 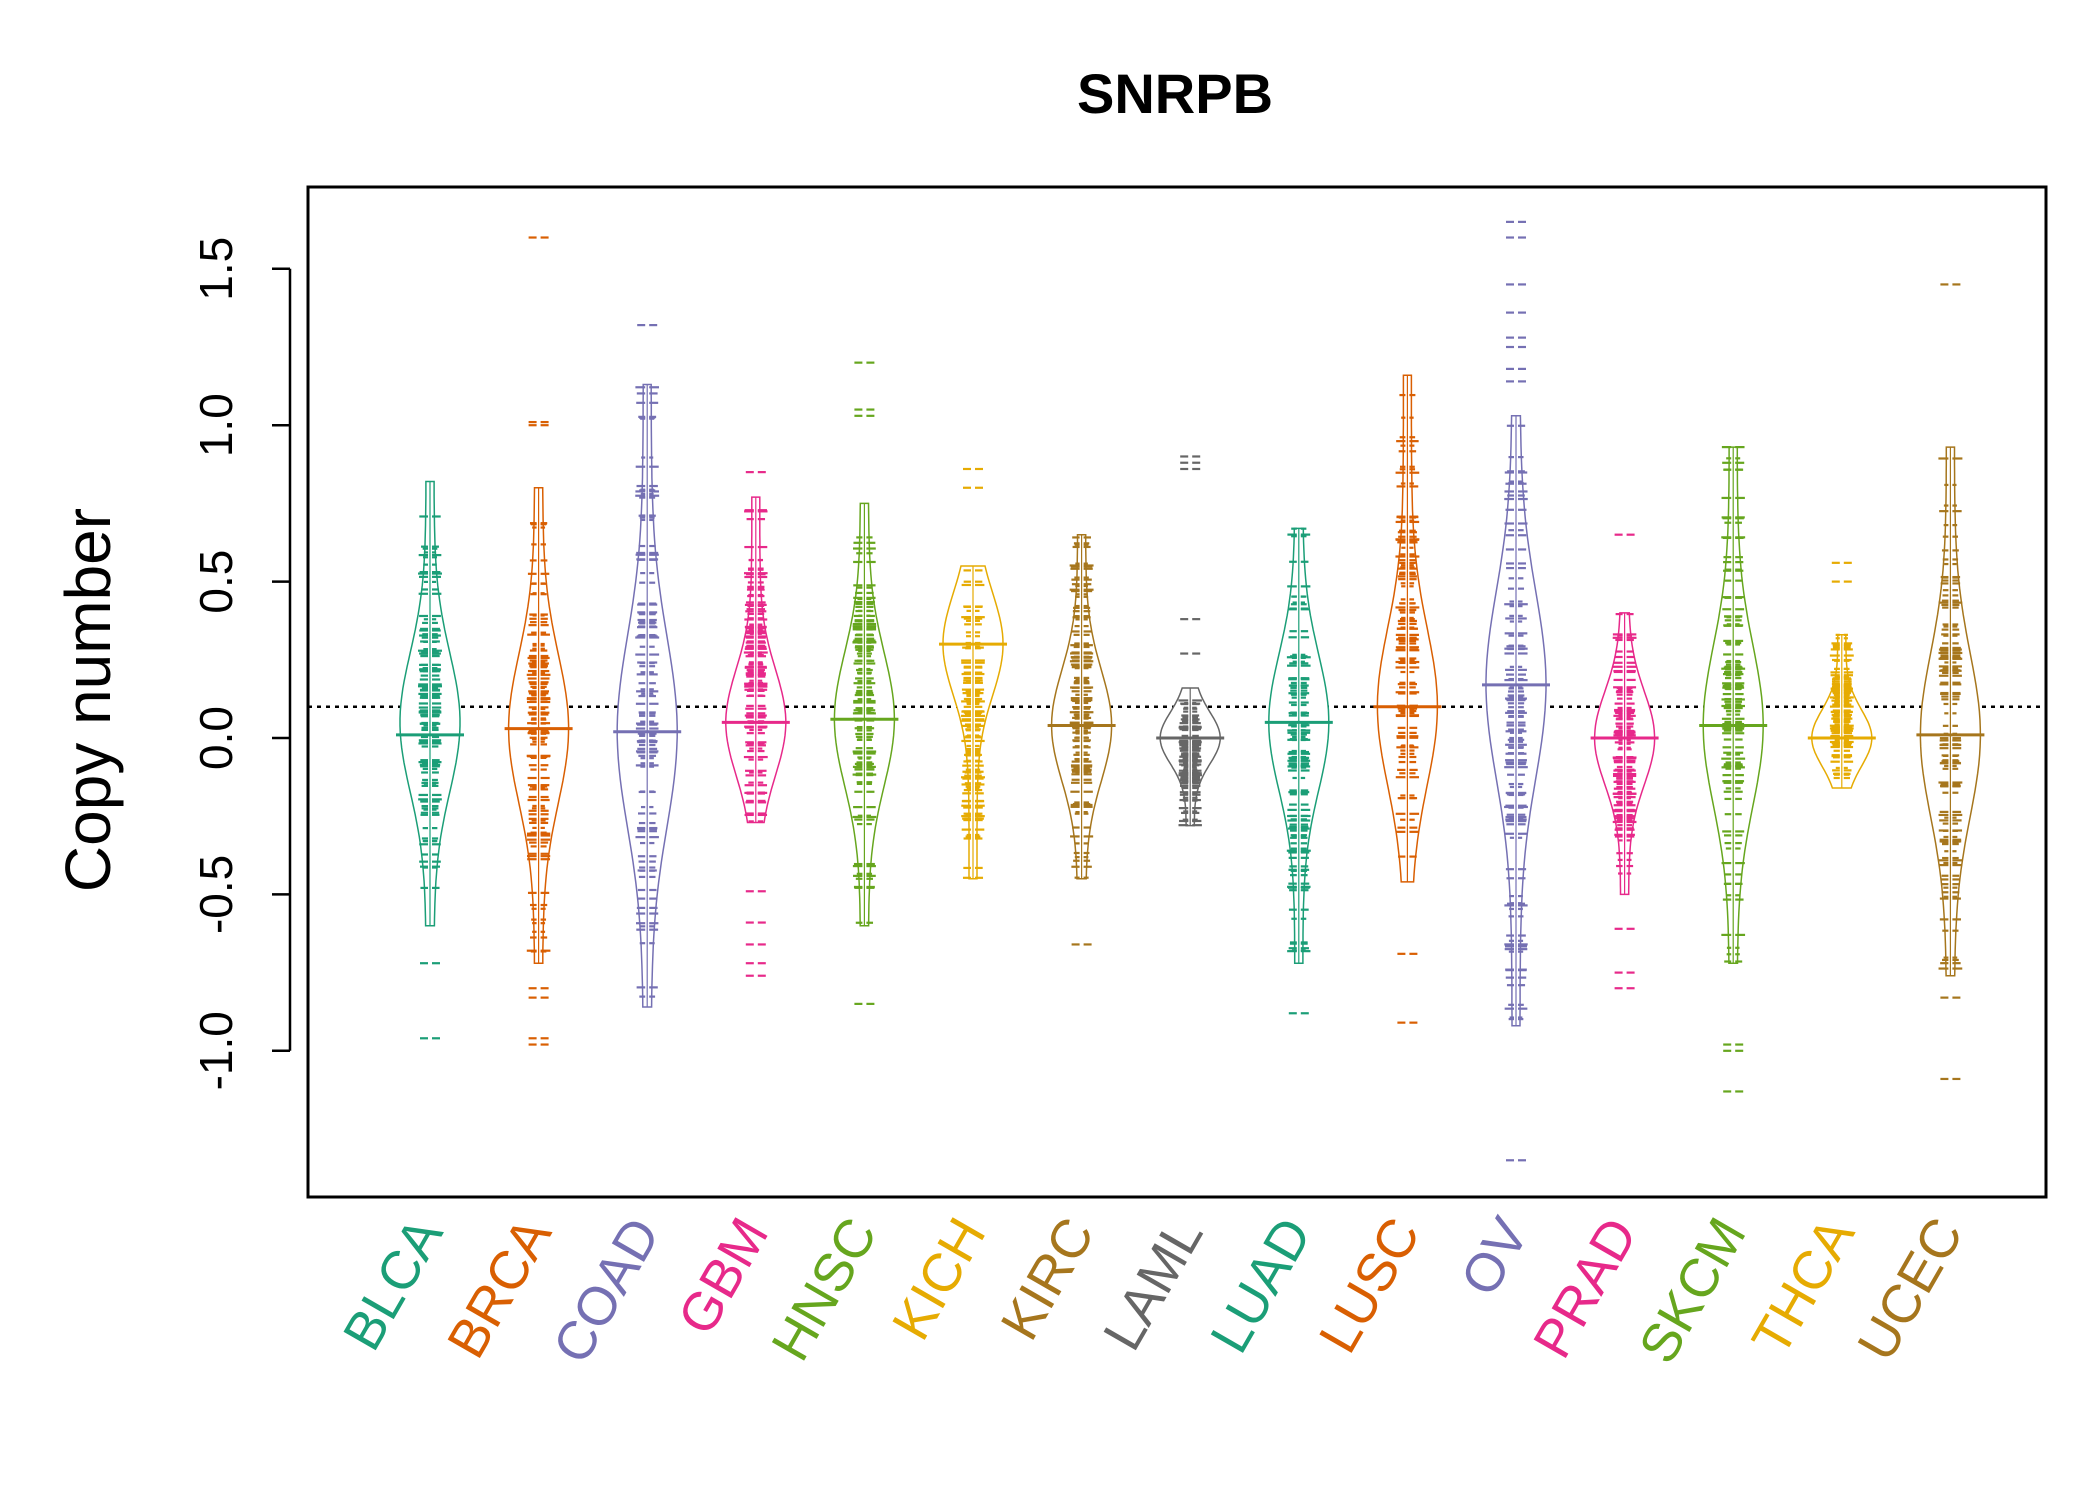 What do you see at coordinates (1494, 1257) in the screenshot?
I see `x-tick-label-ov: OV` at bounding box center [1494, 1257].